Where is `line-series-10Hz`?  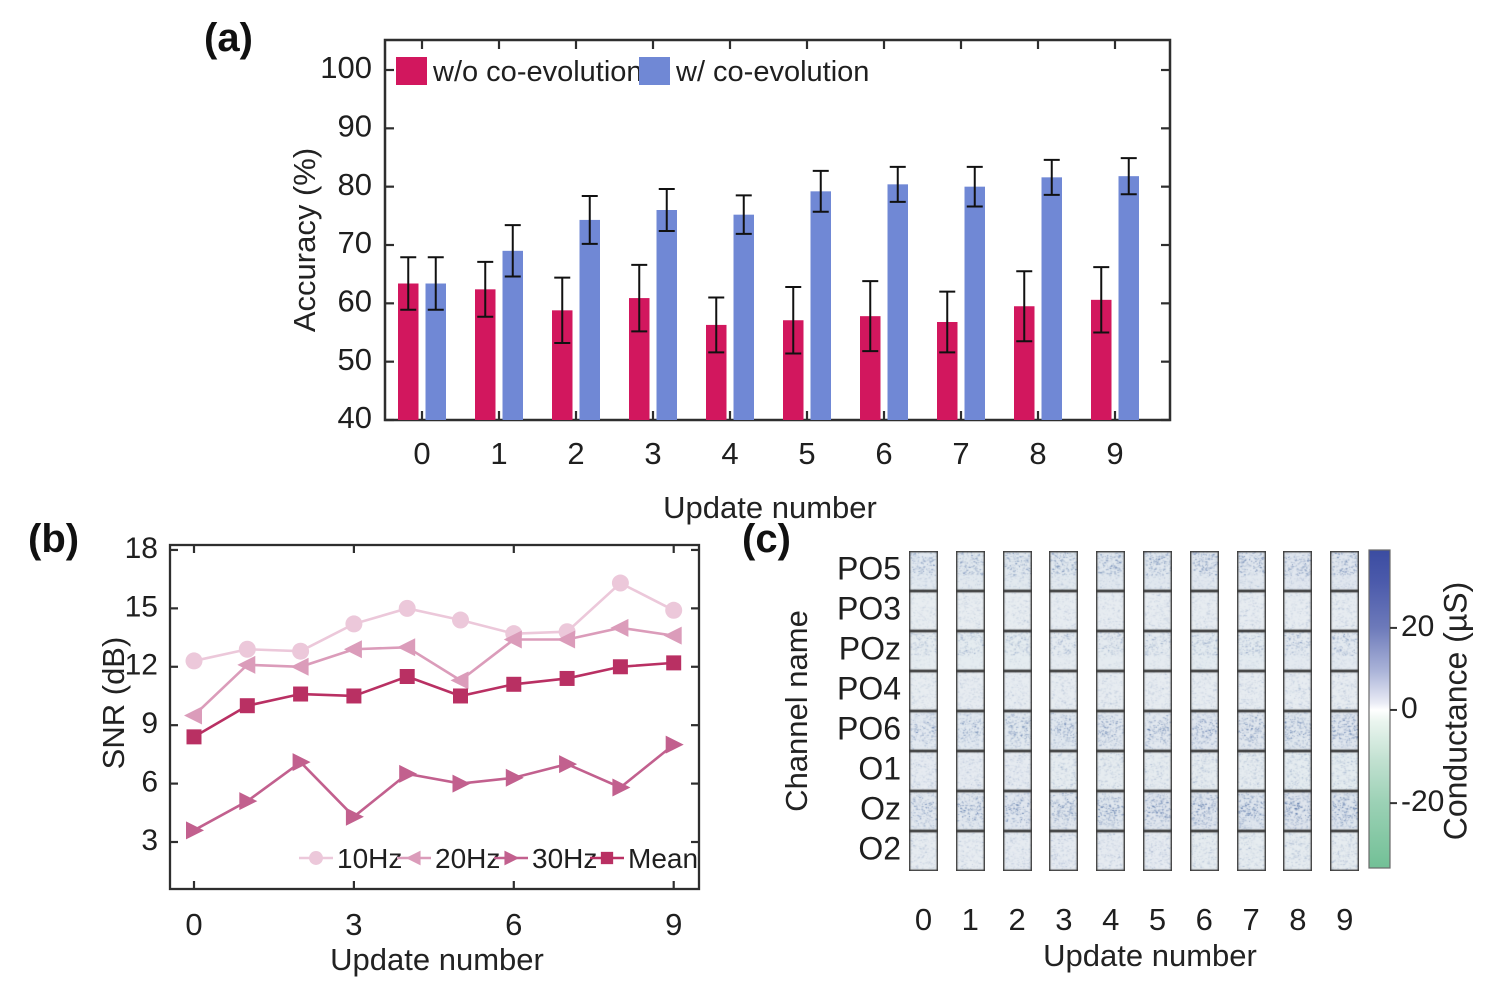
line-series-10Hz is located at coordinates (434, 622).